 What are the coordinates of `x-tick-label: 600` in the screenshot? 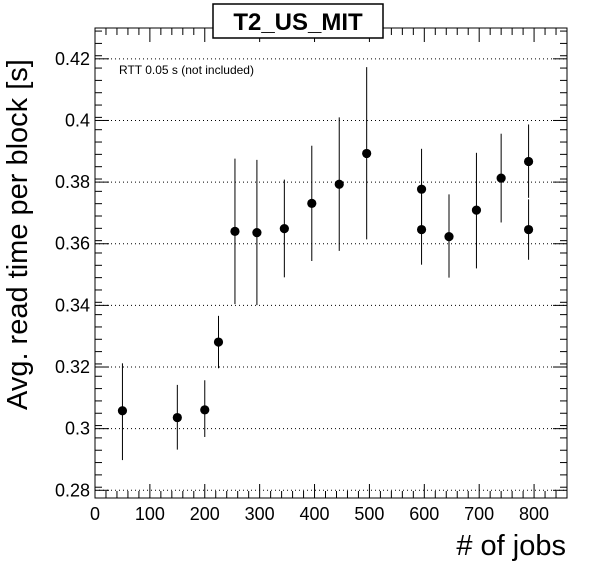 It's located at (424, 514).